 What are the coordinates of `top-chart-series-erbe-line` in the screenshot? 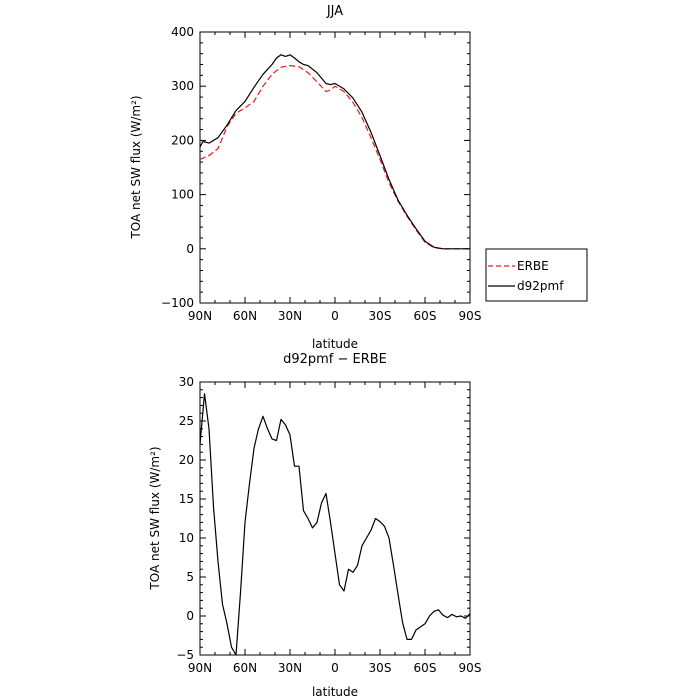 It's located at (334, 157).